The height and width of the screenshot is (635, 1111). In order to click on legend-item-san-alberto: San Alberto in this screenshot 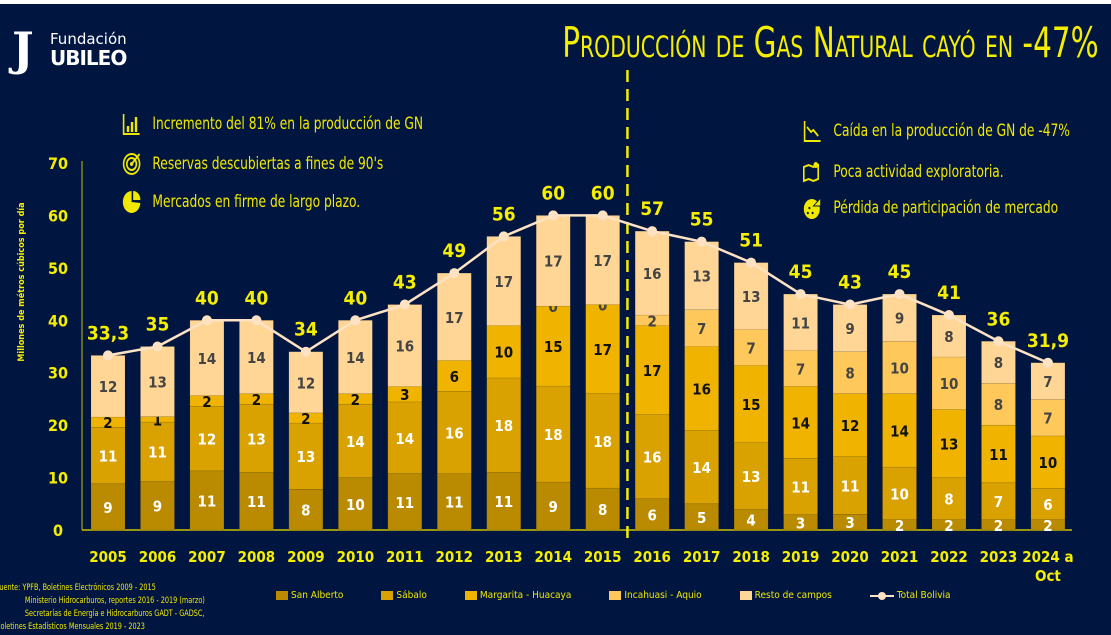, I will do `click(309, 595)`.